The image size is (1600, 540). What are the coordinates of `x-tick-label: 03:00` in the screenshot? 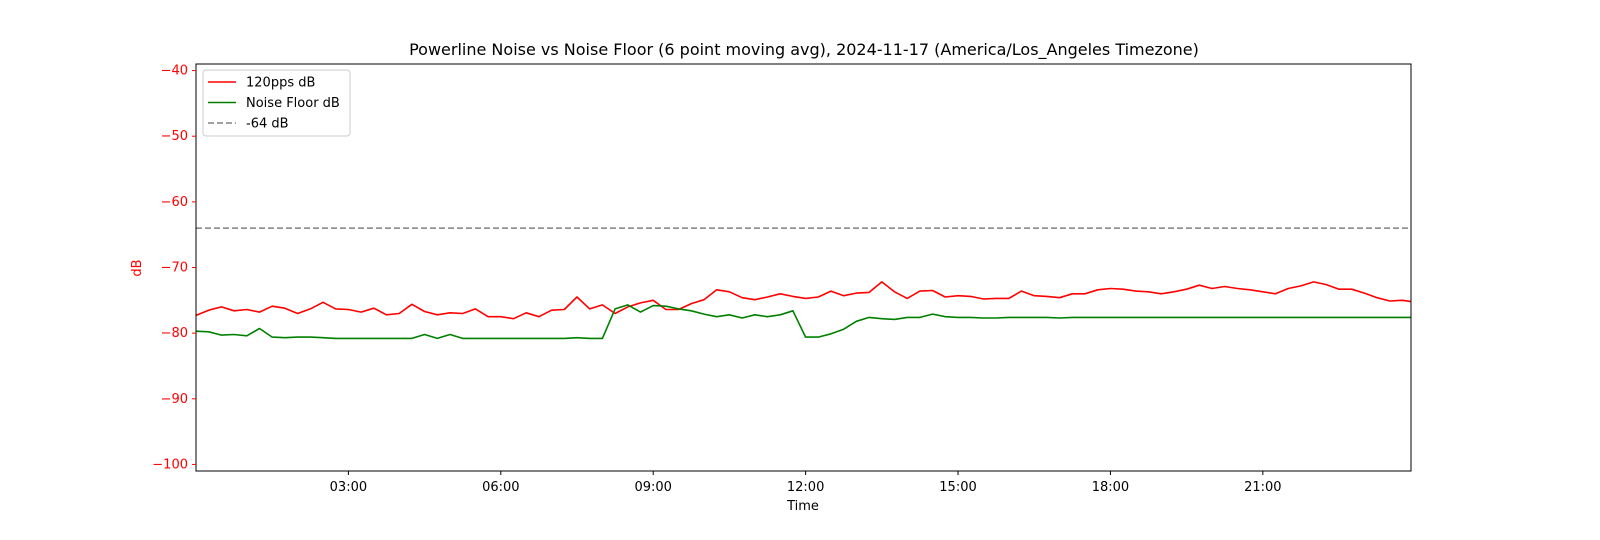 It's located at (348, 487).